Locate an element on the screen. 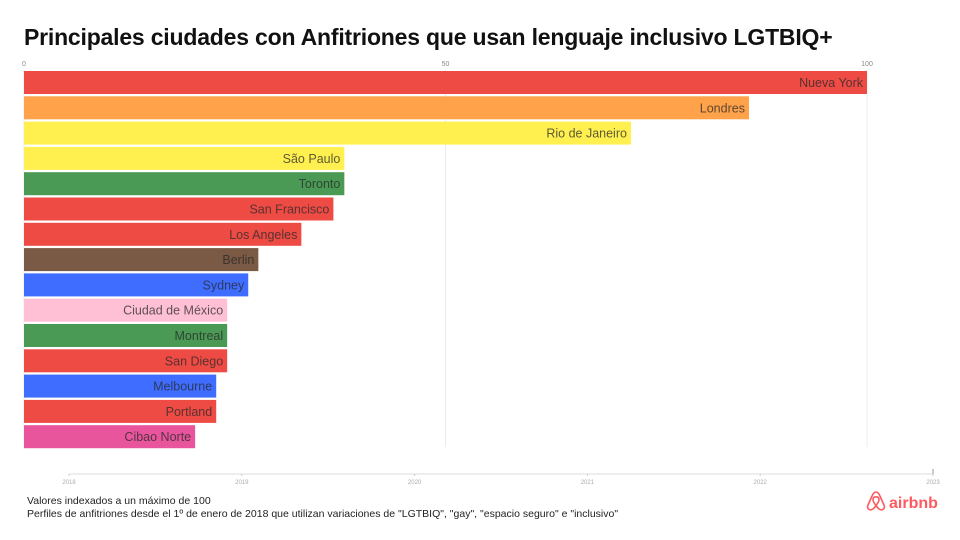  timeline-tick-label: 2021 is located at coordinates (588, 483).